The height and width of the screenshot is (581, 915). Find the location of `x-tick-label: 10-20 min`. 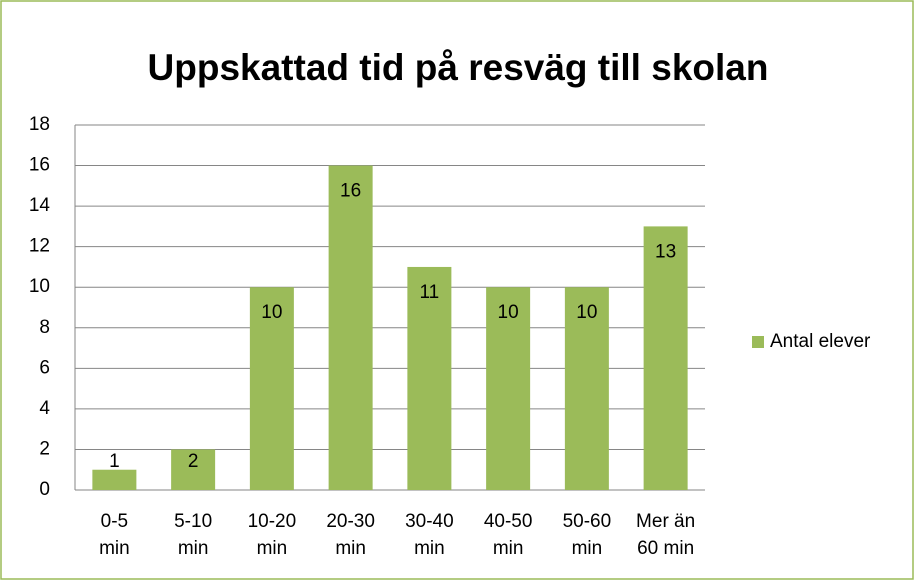

x-tick-label: 10-20 min is located at coordinates (272, 535).